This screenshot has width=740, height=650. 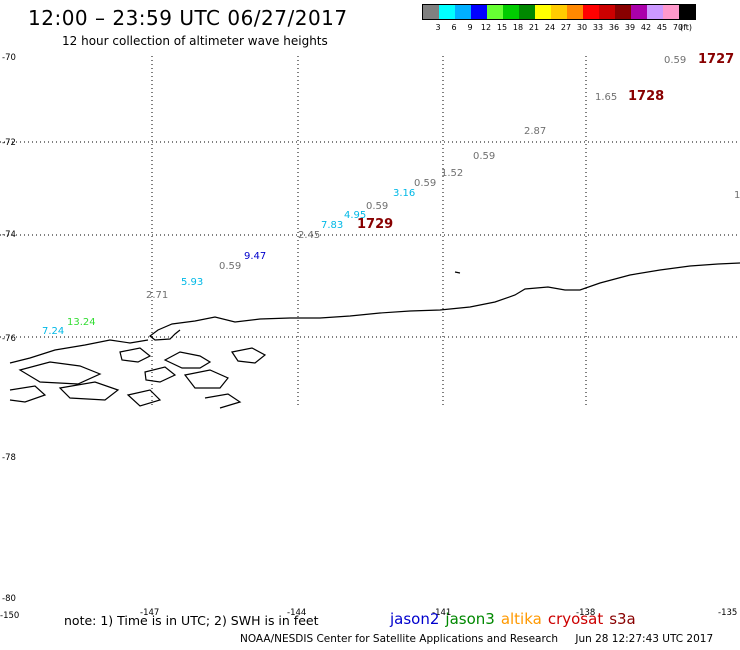 I want to click on lon-label: -138, so click(x=585, y=613).